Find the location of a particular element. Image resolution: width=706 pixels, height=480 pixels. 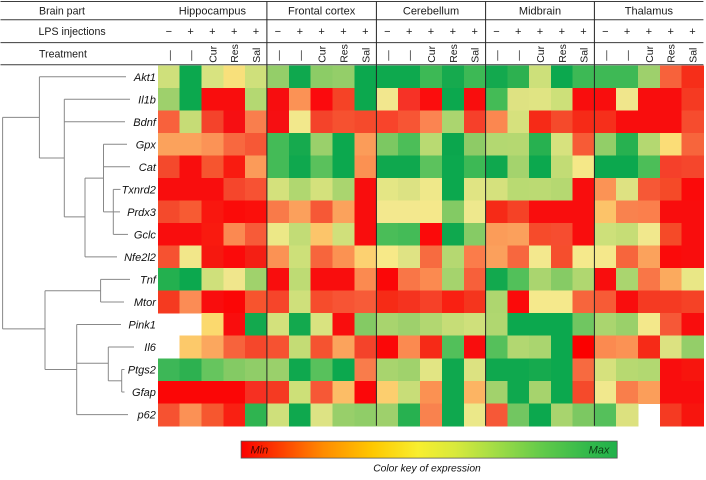

svg-text: Nfe2l2 is located at coordinates (140, 258).